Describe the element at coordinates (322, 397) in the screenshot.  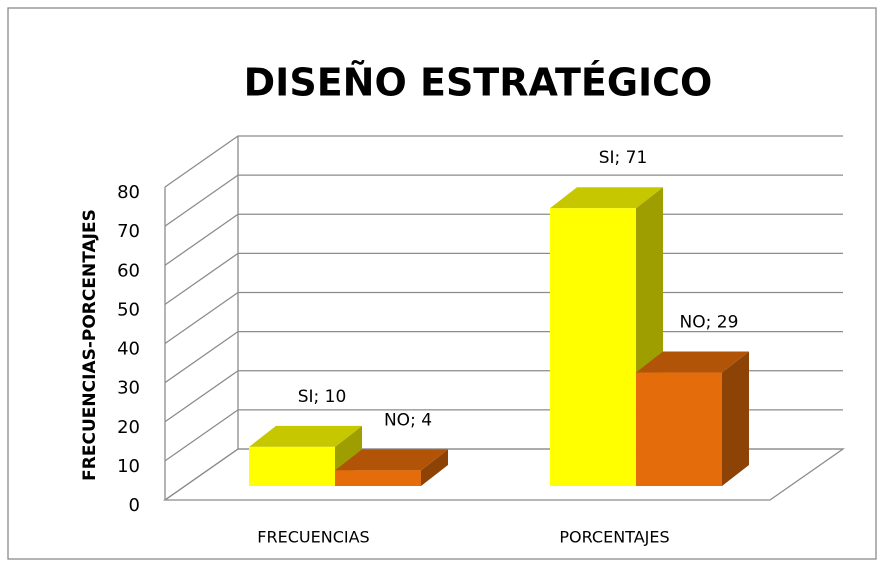
I see `data-label: SI; 10` at that location.